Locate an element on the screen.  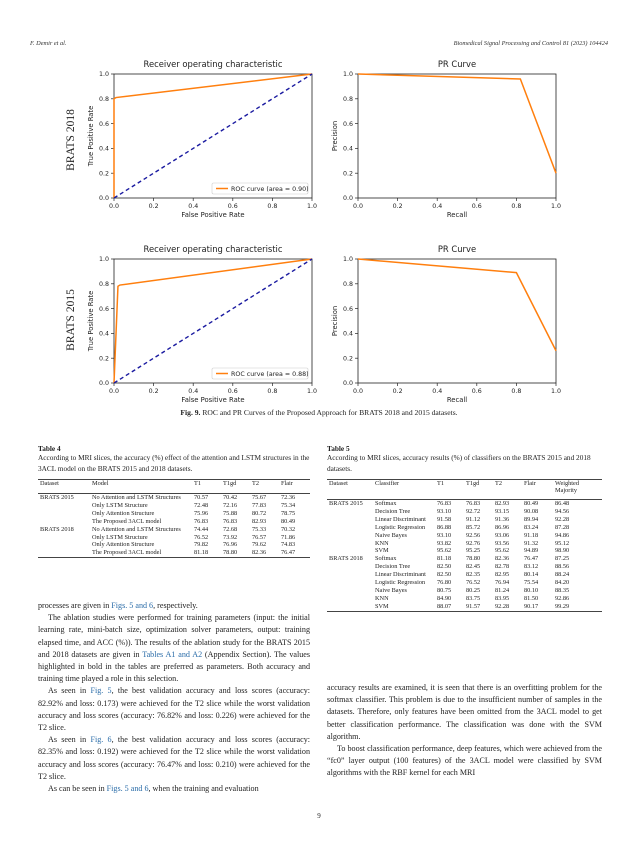
link-tables-a1-a2: Tables A1 and A2 is located at coordinates (172, 654).